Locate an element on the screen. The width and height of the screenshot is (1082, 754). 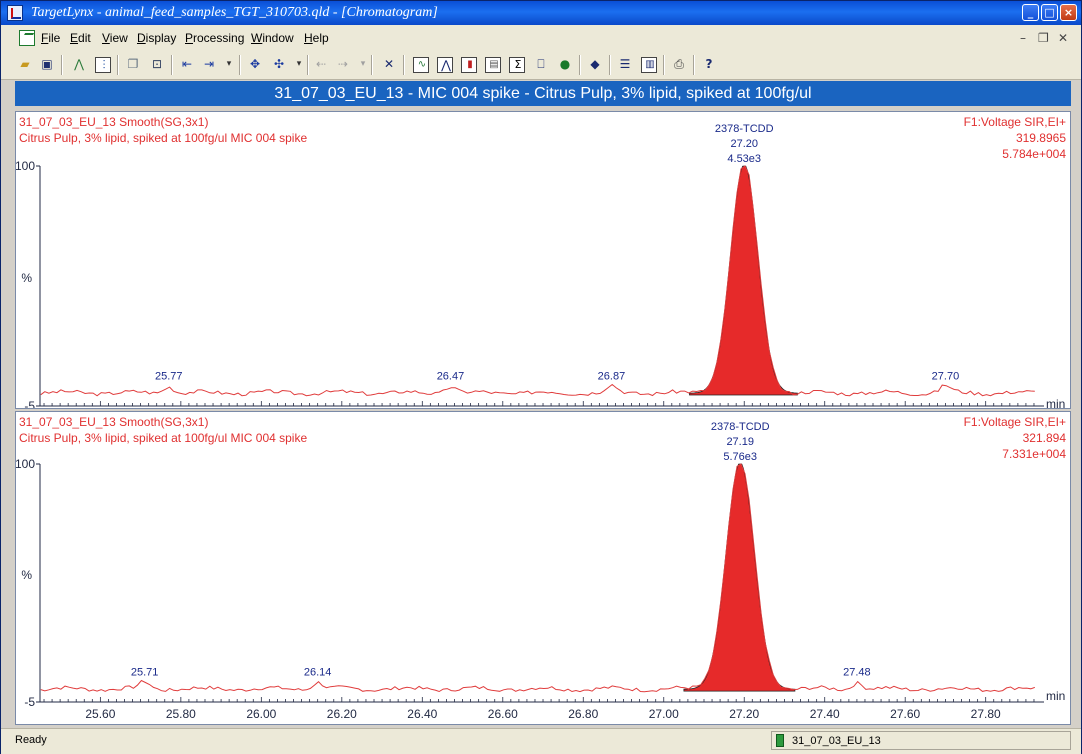
x-tick-label: 27.60 is located at coordinates (905, 714).